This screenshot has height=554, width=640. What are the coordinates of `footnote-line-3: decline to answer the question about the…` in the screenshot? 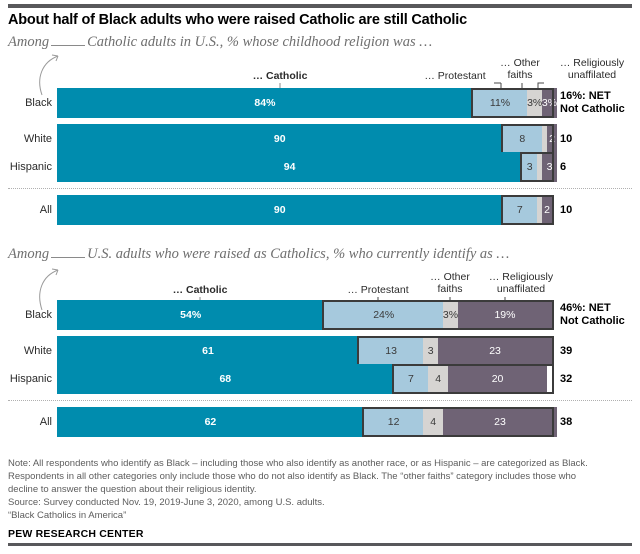 It's located at (132, 489).